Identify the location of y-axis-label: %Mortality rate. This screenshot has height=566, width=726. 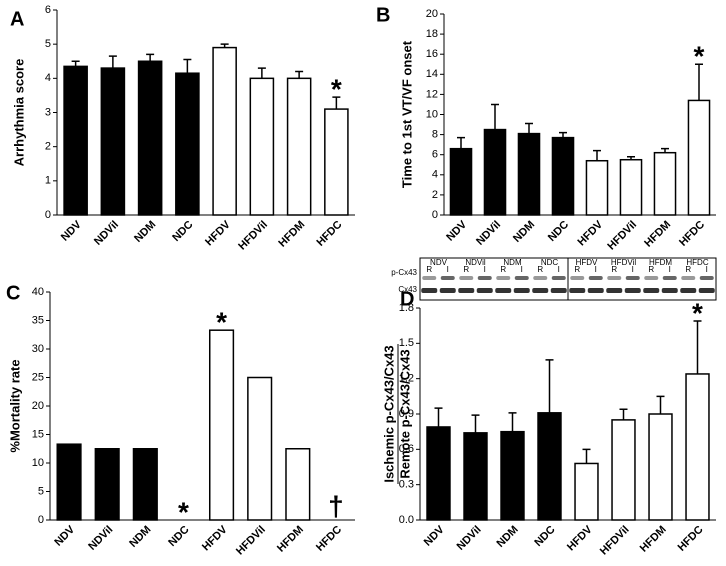
(14, 405).